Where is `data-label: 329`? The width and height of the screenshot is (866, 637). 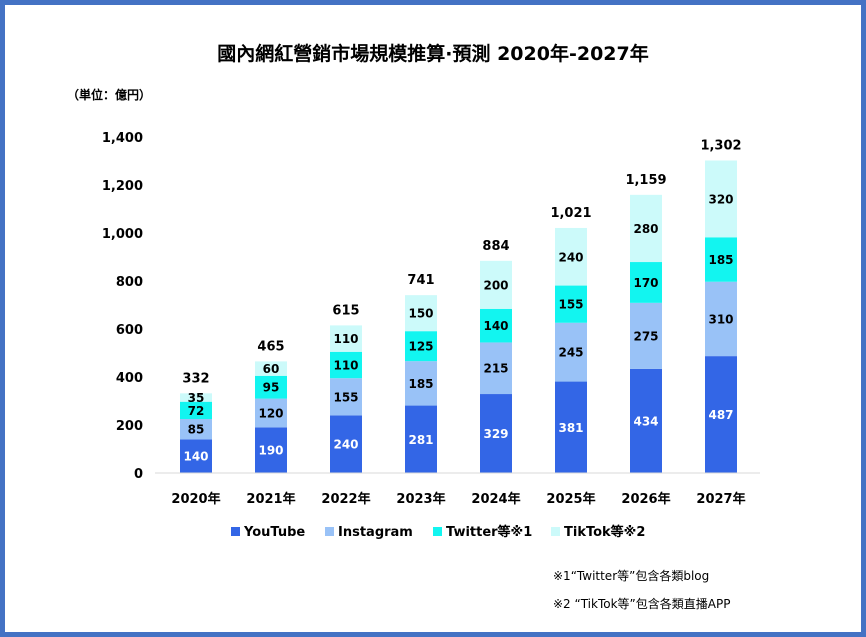 data-label: 329 is located at coordinates (495, 434).